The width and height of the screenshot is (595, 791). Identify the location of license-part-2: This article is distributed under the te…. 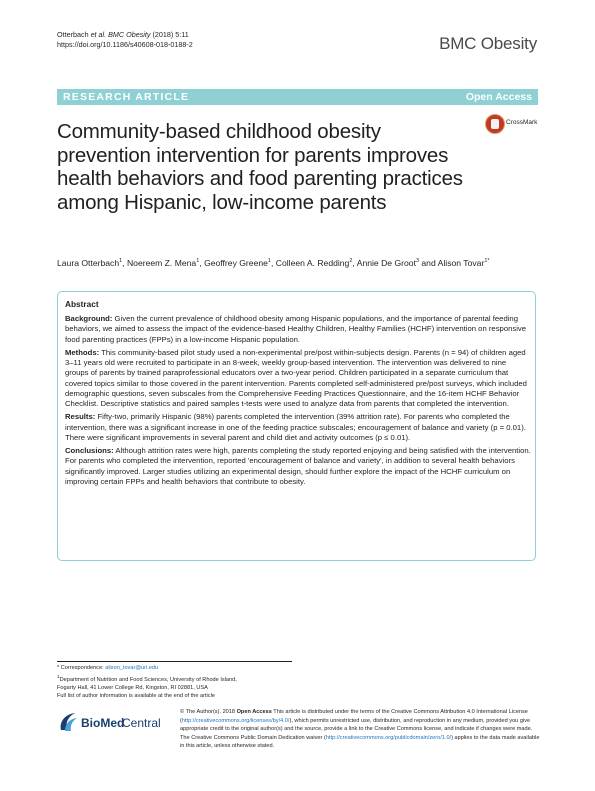
(354, 716).